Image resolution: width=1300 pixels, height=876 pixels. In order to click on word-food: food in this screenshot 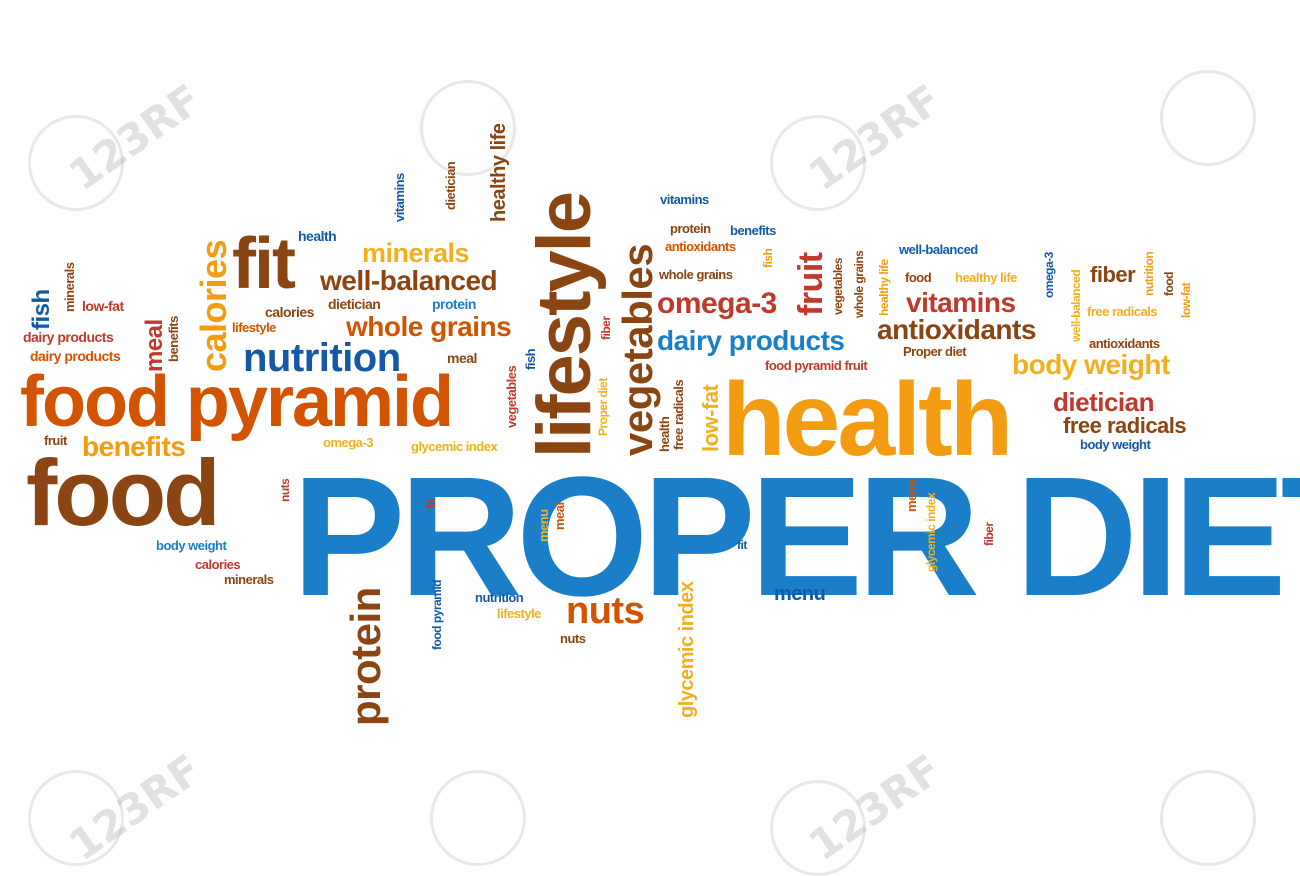, I will do `click(123, 492)`.